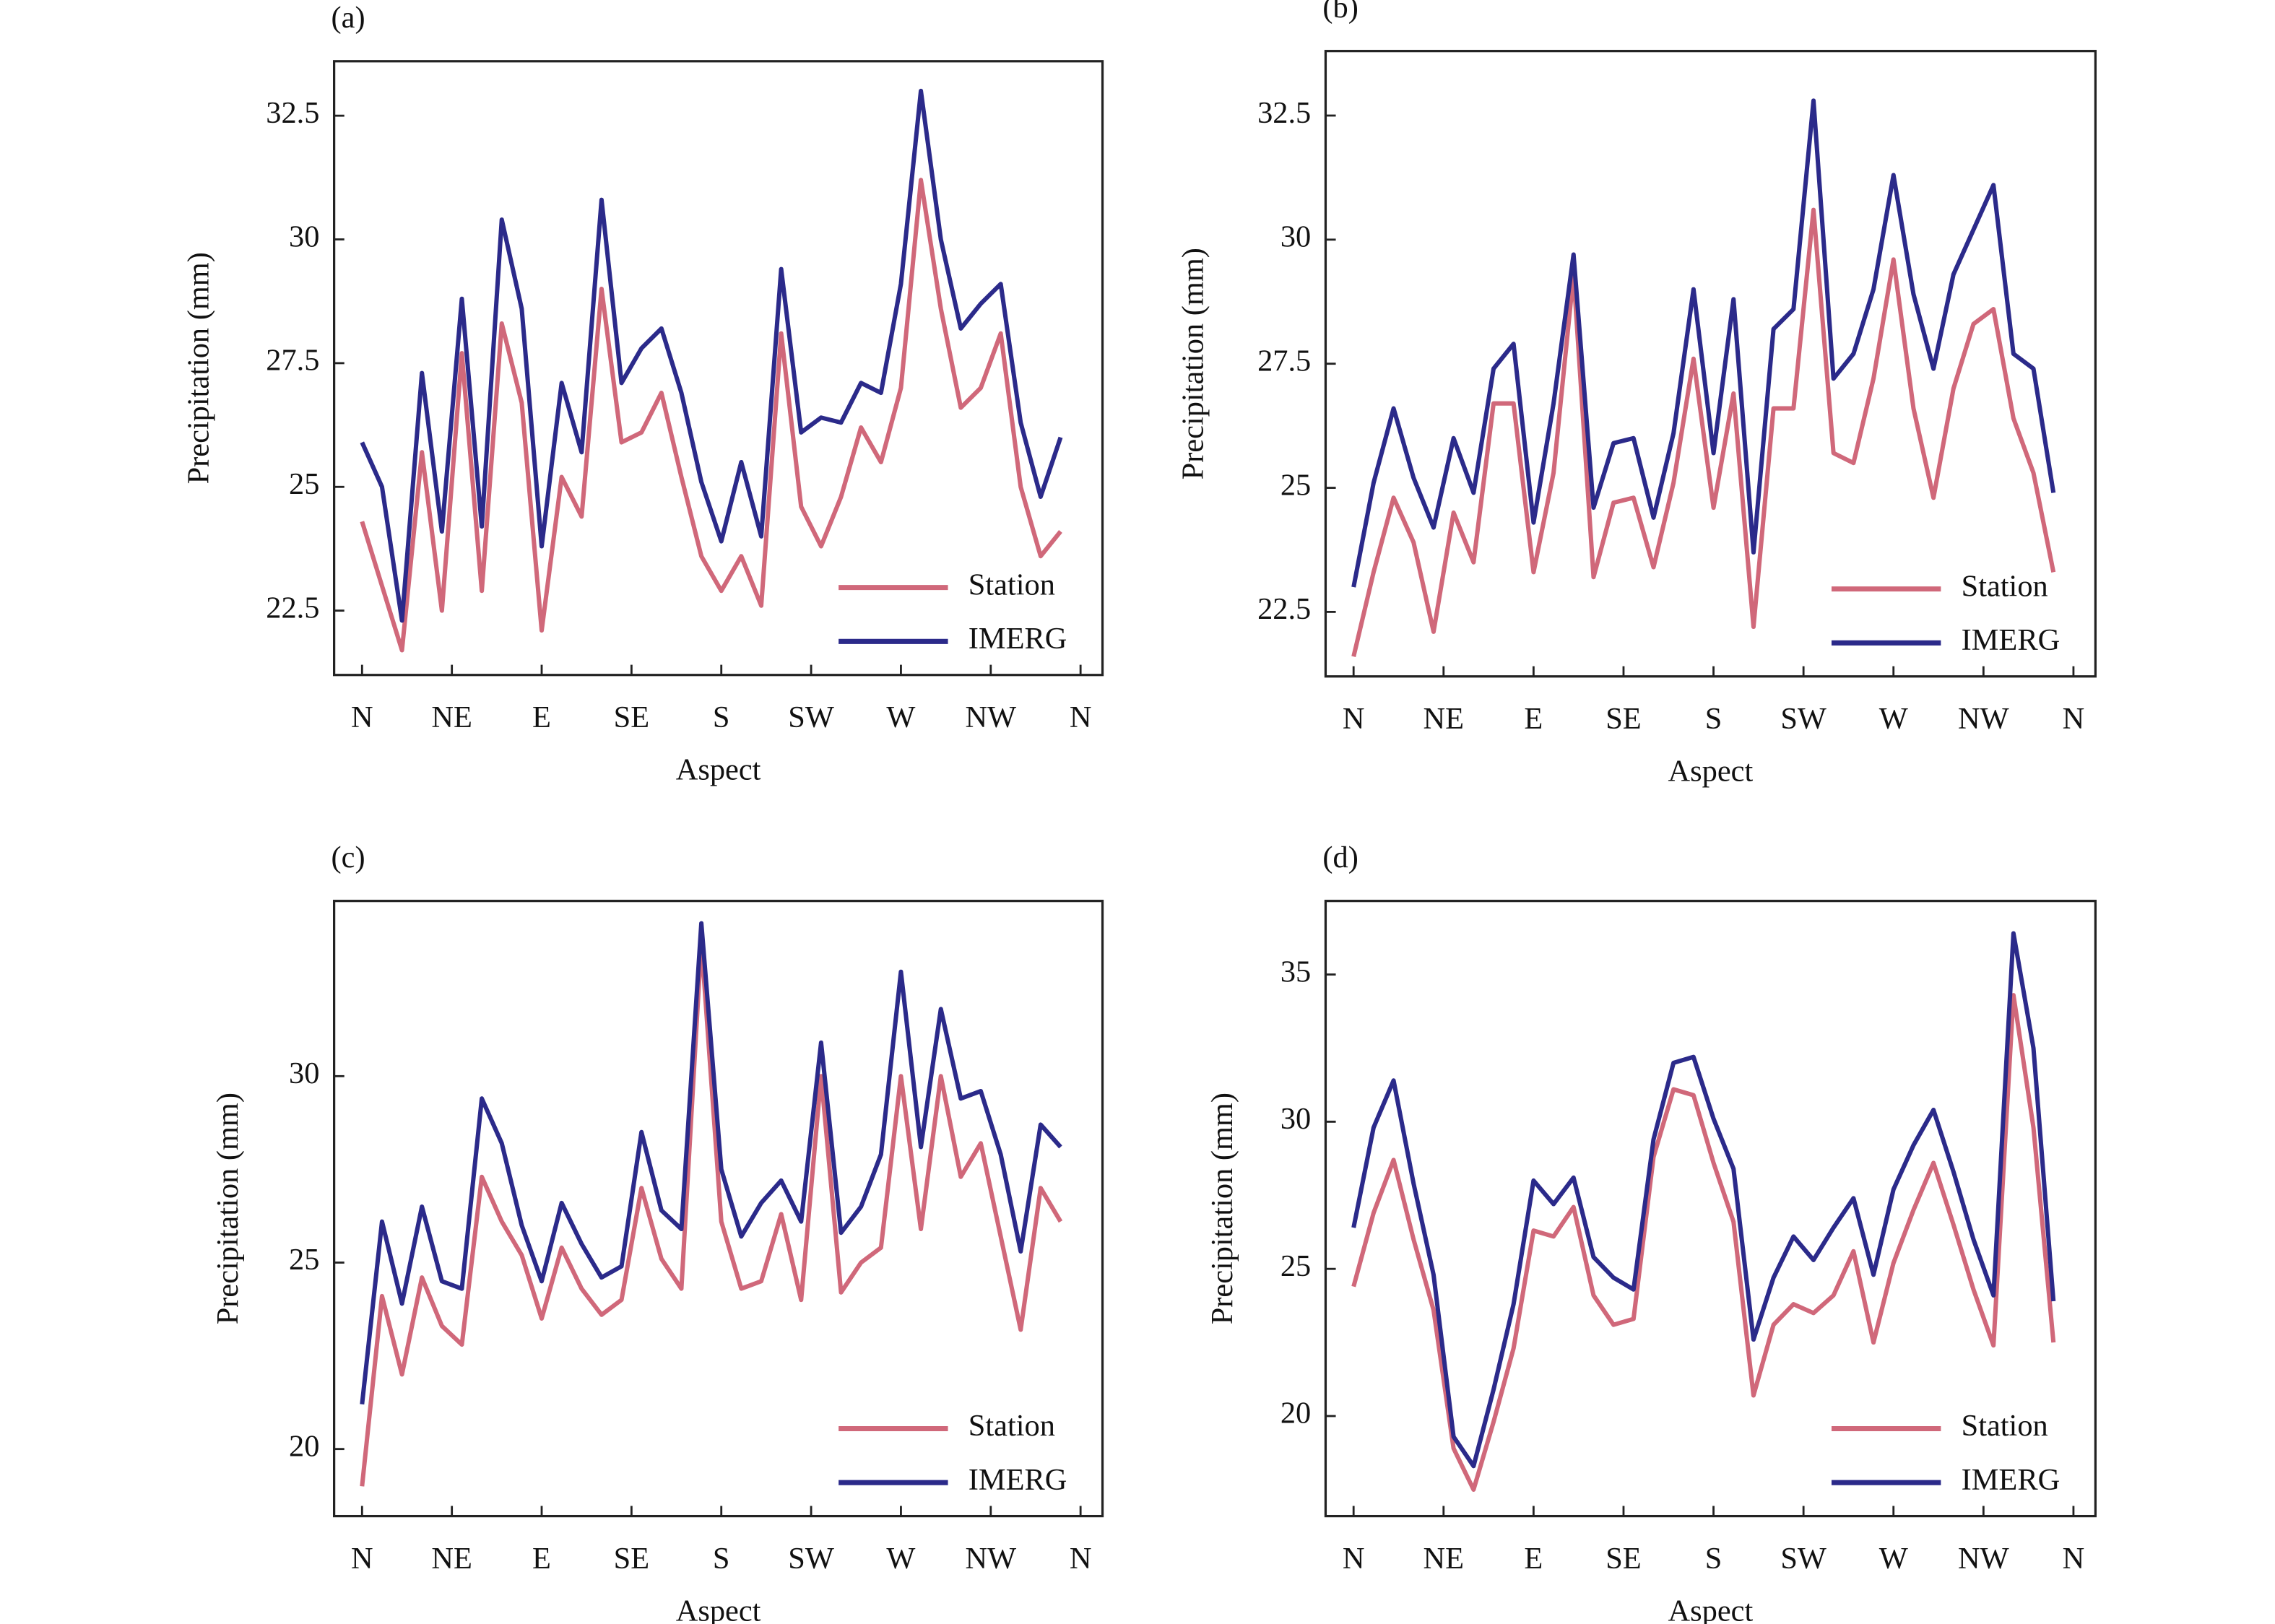 The width and height of the screenshot is (2275, 1624). What do you see at coordinates (348, 858) in the screenshot?
I see `panel-label: (c)` at bounding box center [348, 858].